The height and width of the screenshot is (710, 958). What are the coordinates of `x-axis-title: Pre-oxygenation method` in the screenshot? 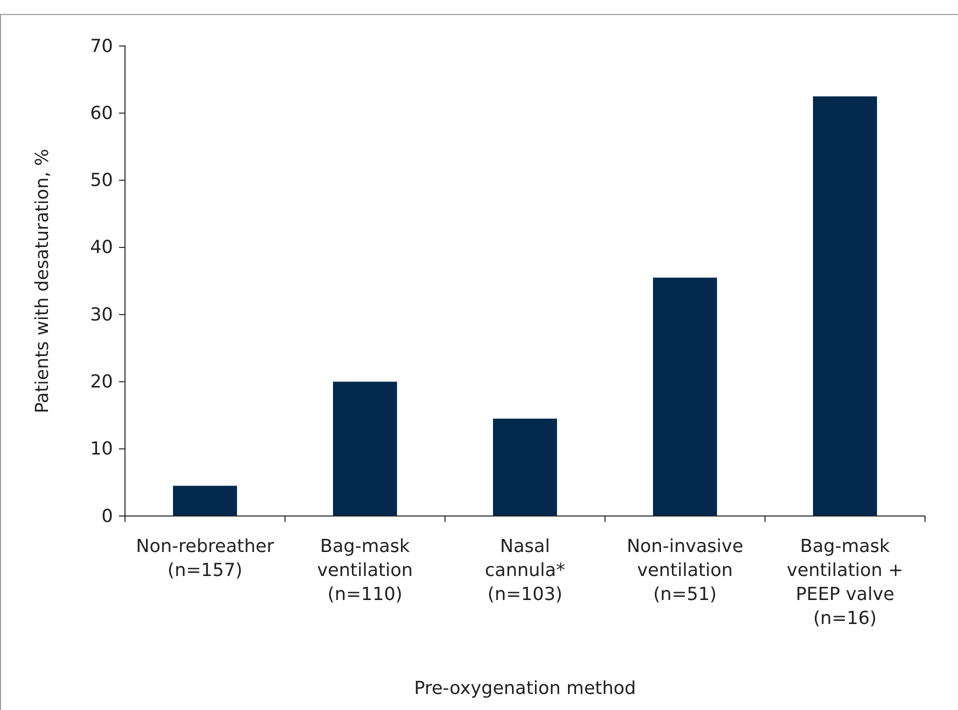 It's located at (525, 688).